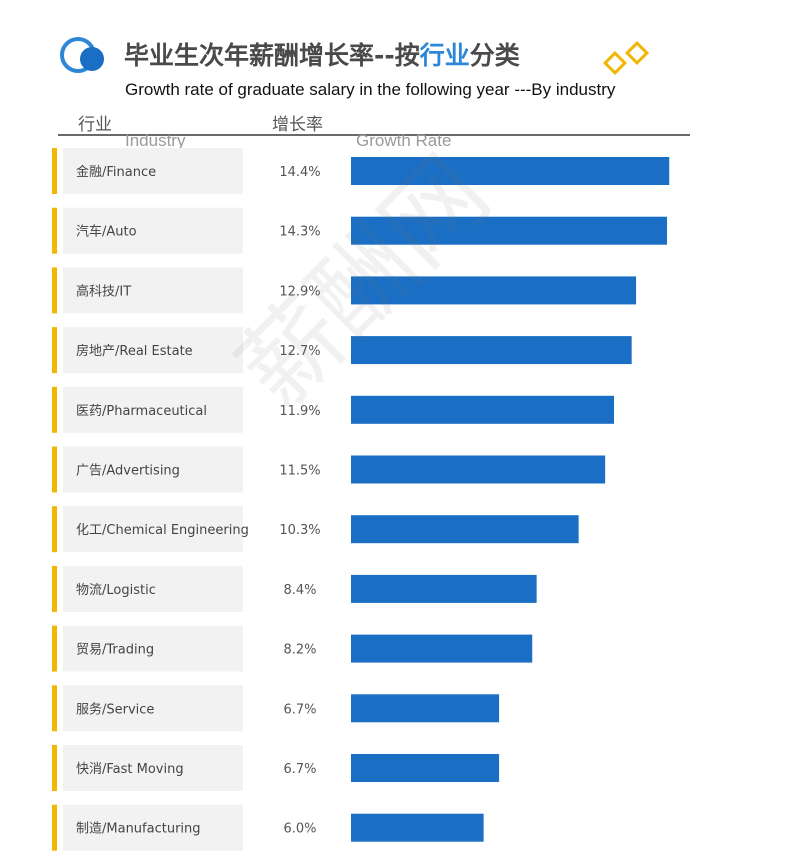  Describe the element at coordinates (138, 829) in the screenshot. I see `category-label: 制造/Manufacturing` at that location.